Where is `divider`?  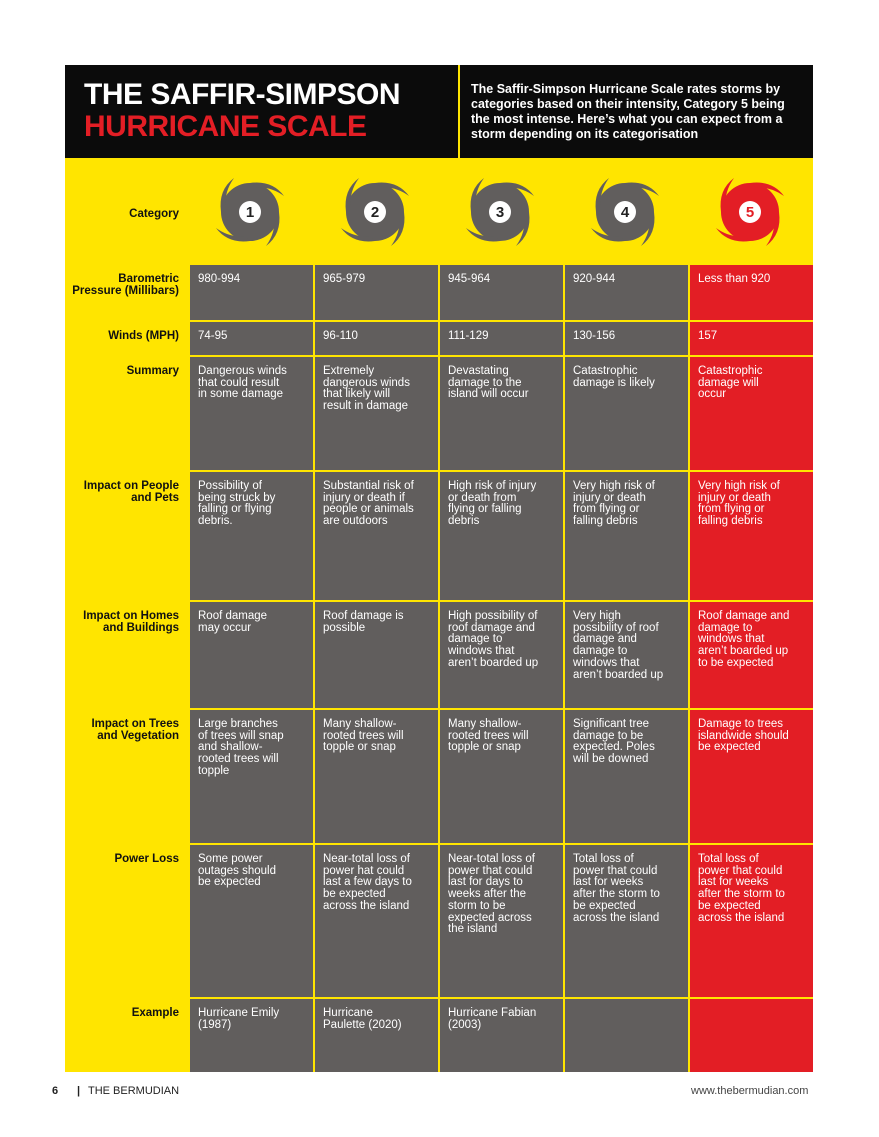 divider is located at coordinates (459, 111).